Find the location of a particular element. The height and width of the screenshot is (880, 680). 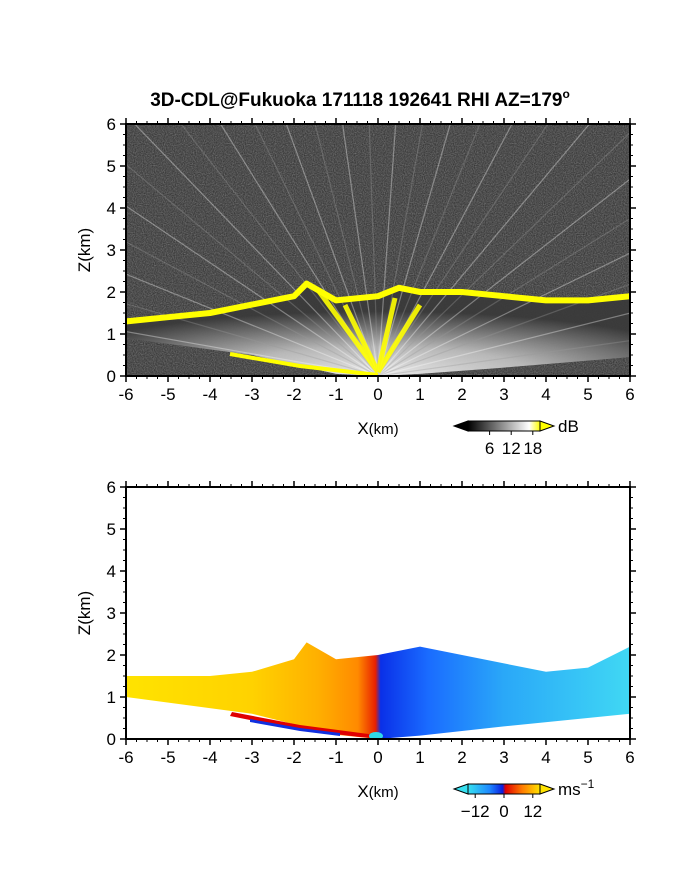

panel1-lower-yellow-edge is located at coordinates (304, 364).